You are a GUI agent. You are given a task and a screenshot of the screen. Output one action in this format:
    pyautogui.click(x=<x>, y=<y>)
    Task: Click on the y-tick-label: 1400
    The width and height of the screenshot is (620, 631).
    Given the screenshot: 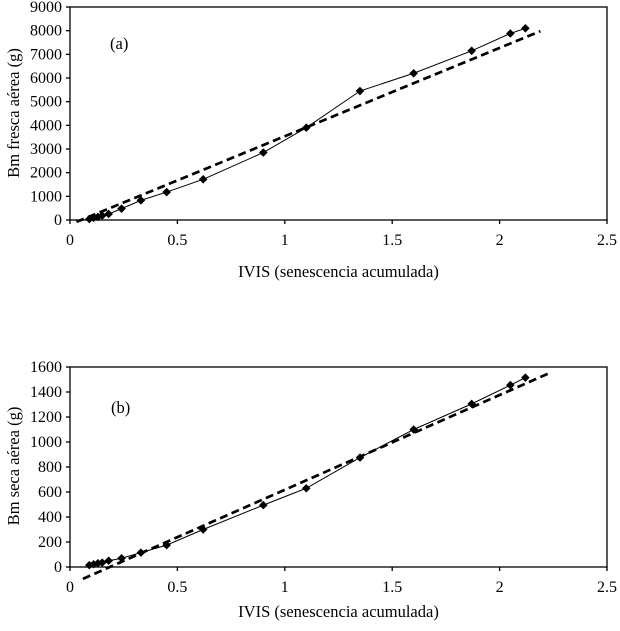 What is the action you would take?
    pyautogui.click(x=46, y=392)
    